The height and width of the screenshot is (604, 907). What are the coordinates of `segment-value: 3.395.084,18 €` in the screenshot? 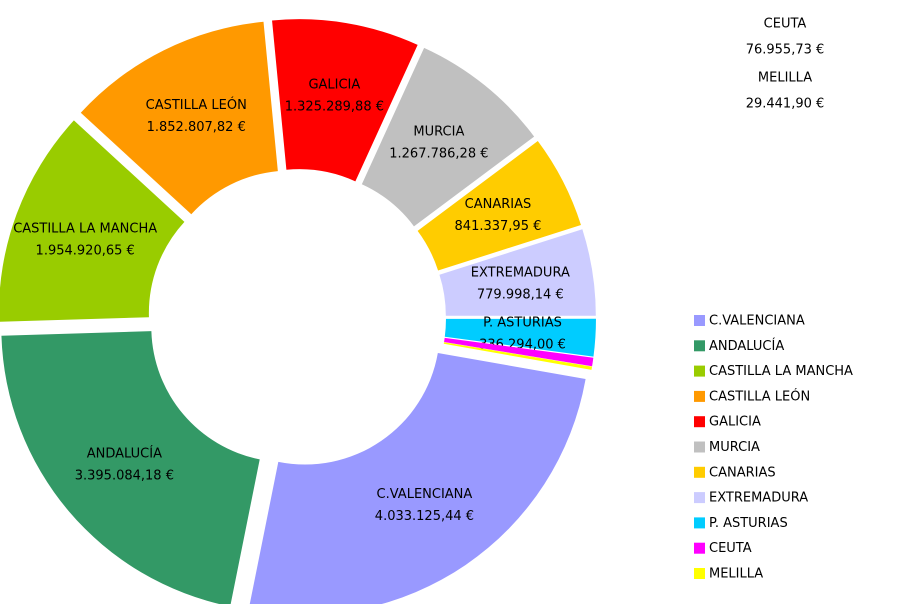 It's located at (124, 475).